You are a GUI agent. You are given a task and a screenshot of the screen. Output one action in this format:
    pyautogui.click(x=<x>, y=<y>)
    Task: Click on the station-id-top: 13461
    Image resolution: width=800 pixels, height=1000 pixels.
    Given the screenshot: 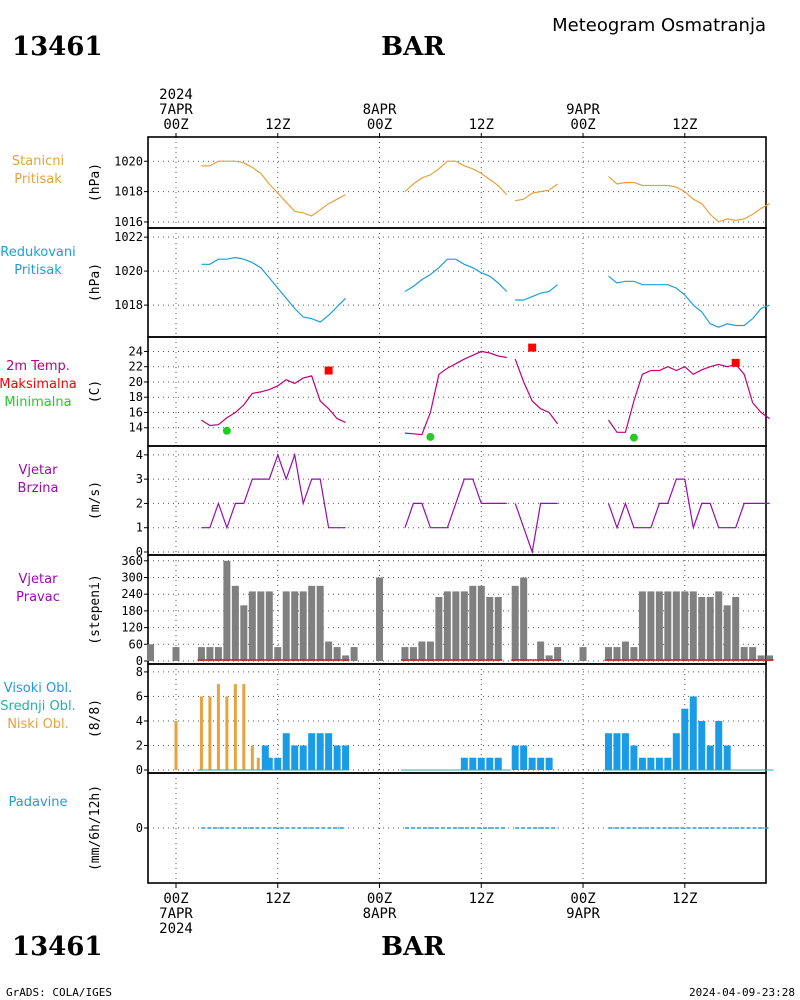 What is the action you would take?
    pyautogui.click(x=57, y=47)
    